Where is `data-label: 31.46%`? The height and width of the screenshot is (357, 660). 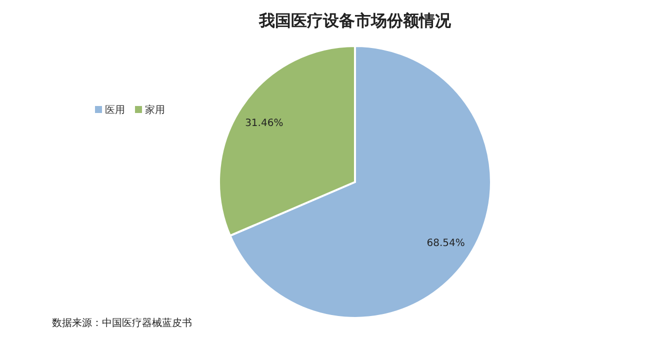 data-label: 31.46% is located at coordinates (264, 124).